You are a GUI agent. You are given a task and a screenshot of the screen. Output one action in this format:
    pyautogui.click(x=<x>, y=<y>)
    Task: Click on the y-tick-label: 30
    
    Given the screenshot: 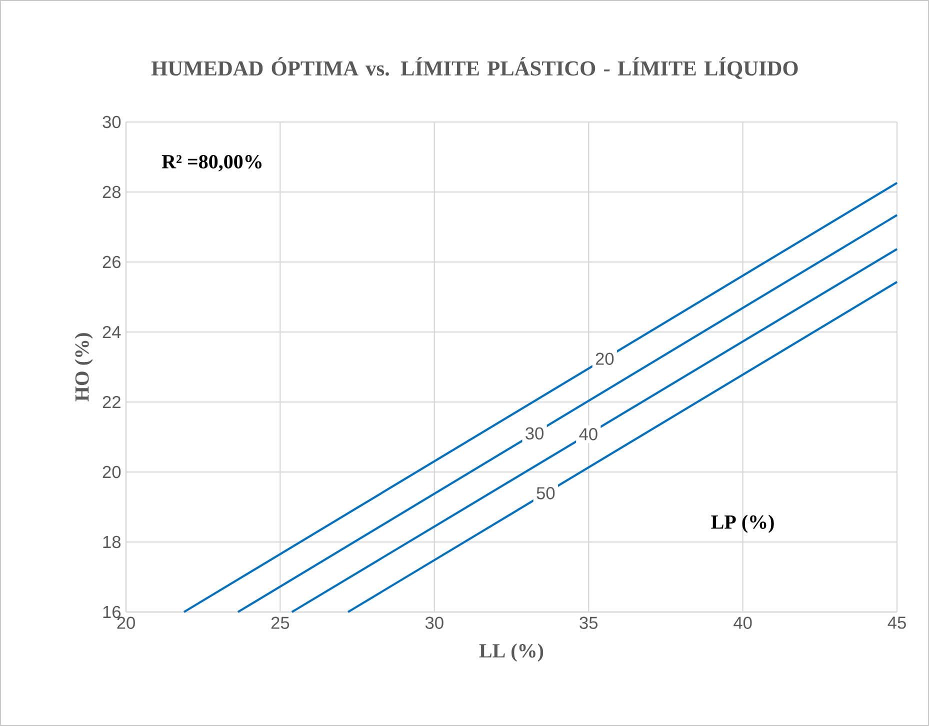 What is the action you would take?
    pyautogui.click(x=111, y=122)
    